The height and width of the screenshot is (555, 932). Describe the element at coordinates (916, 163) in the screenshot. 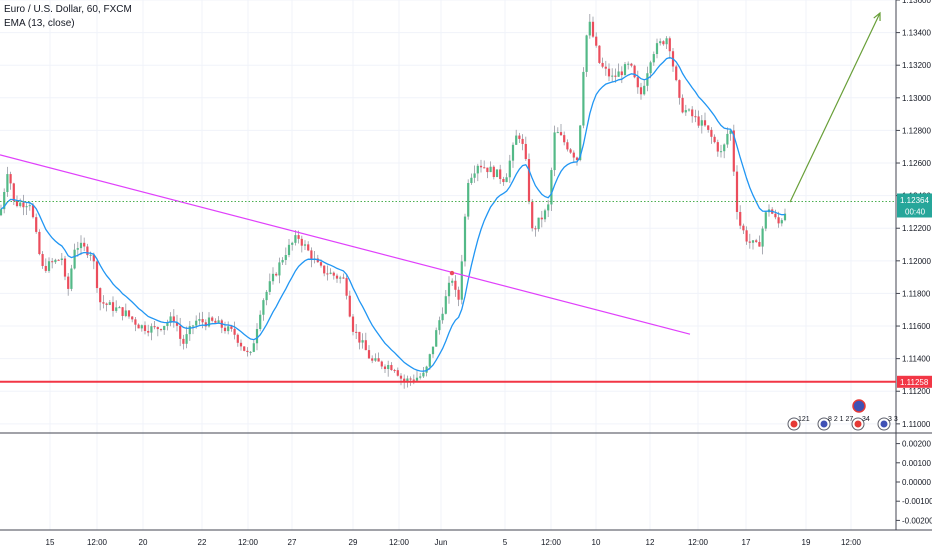

I see `y-tick-label: 1.12600` at that location.